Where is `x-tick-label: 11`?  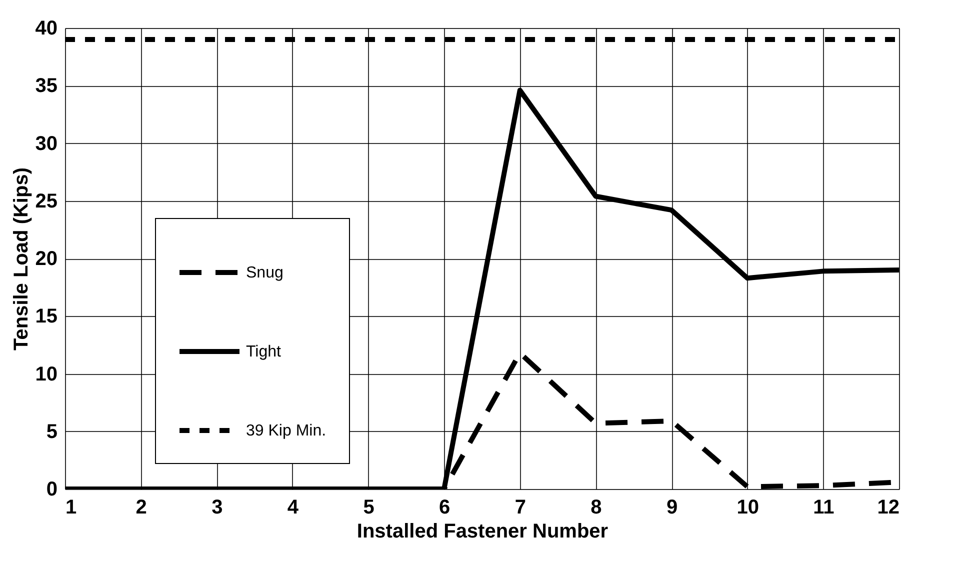 x-tick-label: 11 is located at coordinates (823, 507).